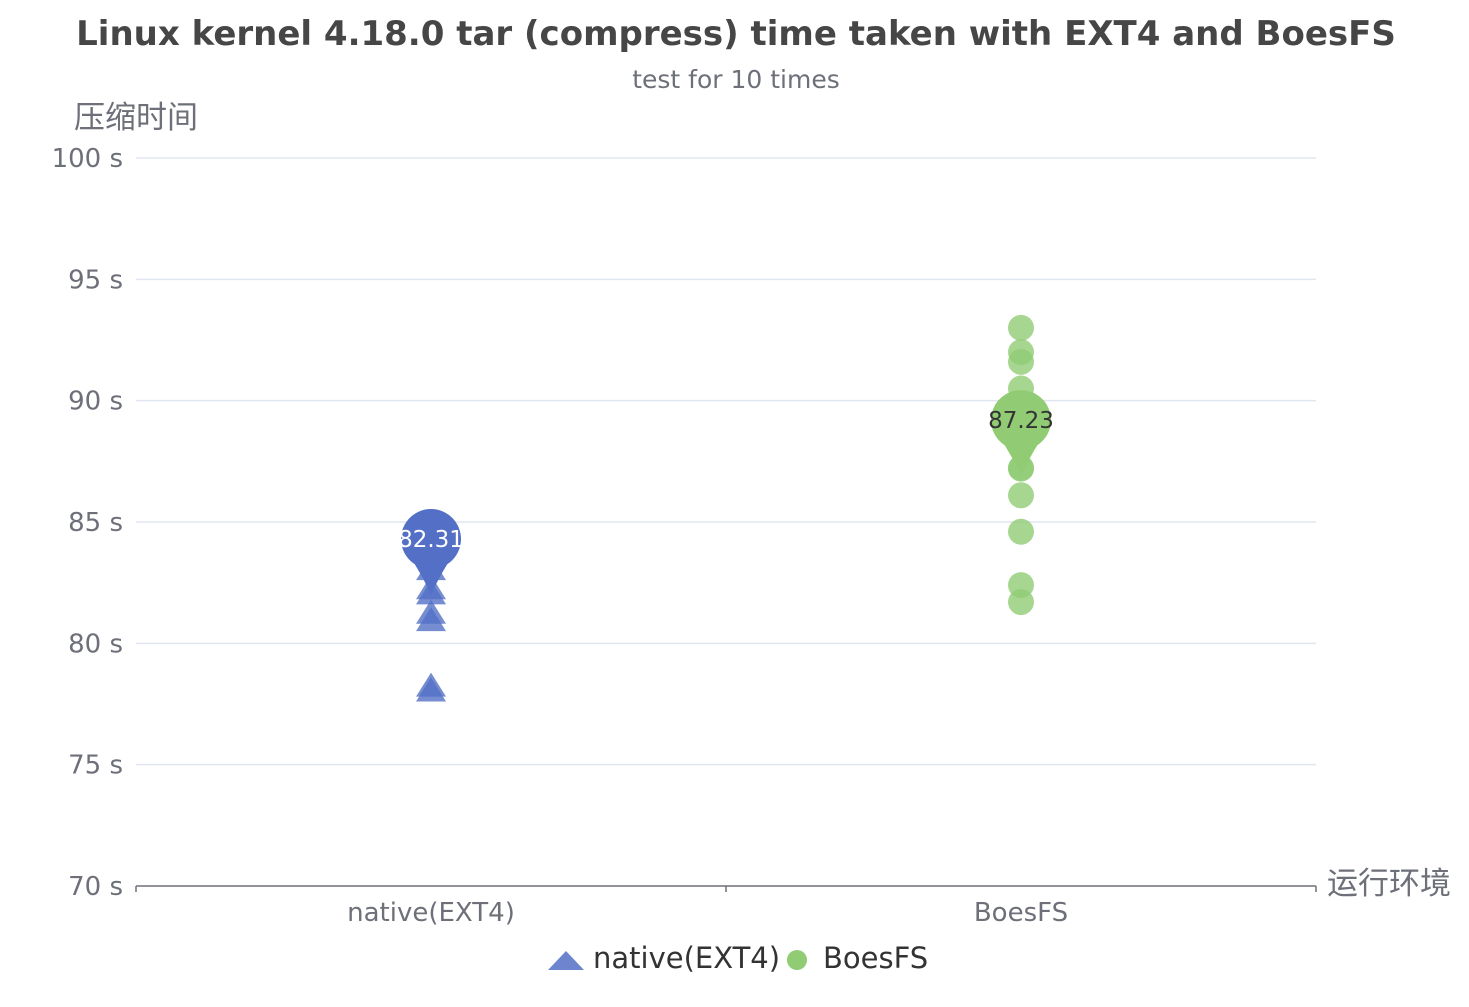 Image resolution: width=1469 pixels, height=1007 pixels. What do you see at coordinates (95, 402) in the screenshot?
I see `y-tick-label: 90 s` at bounding box center [95, 402].